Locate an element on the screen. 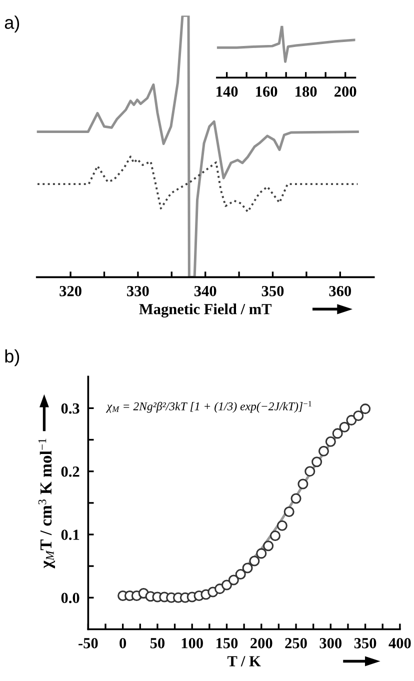 The image size is (414, 681). x-tick-label: 320 is located at coordinates (71, 291).